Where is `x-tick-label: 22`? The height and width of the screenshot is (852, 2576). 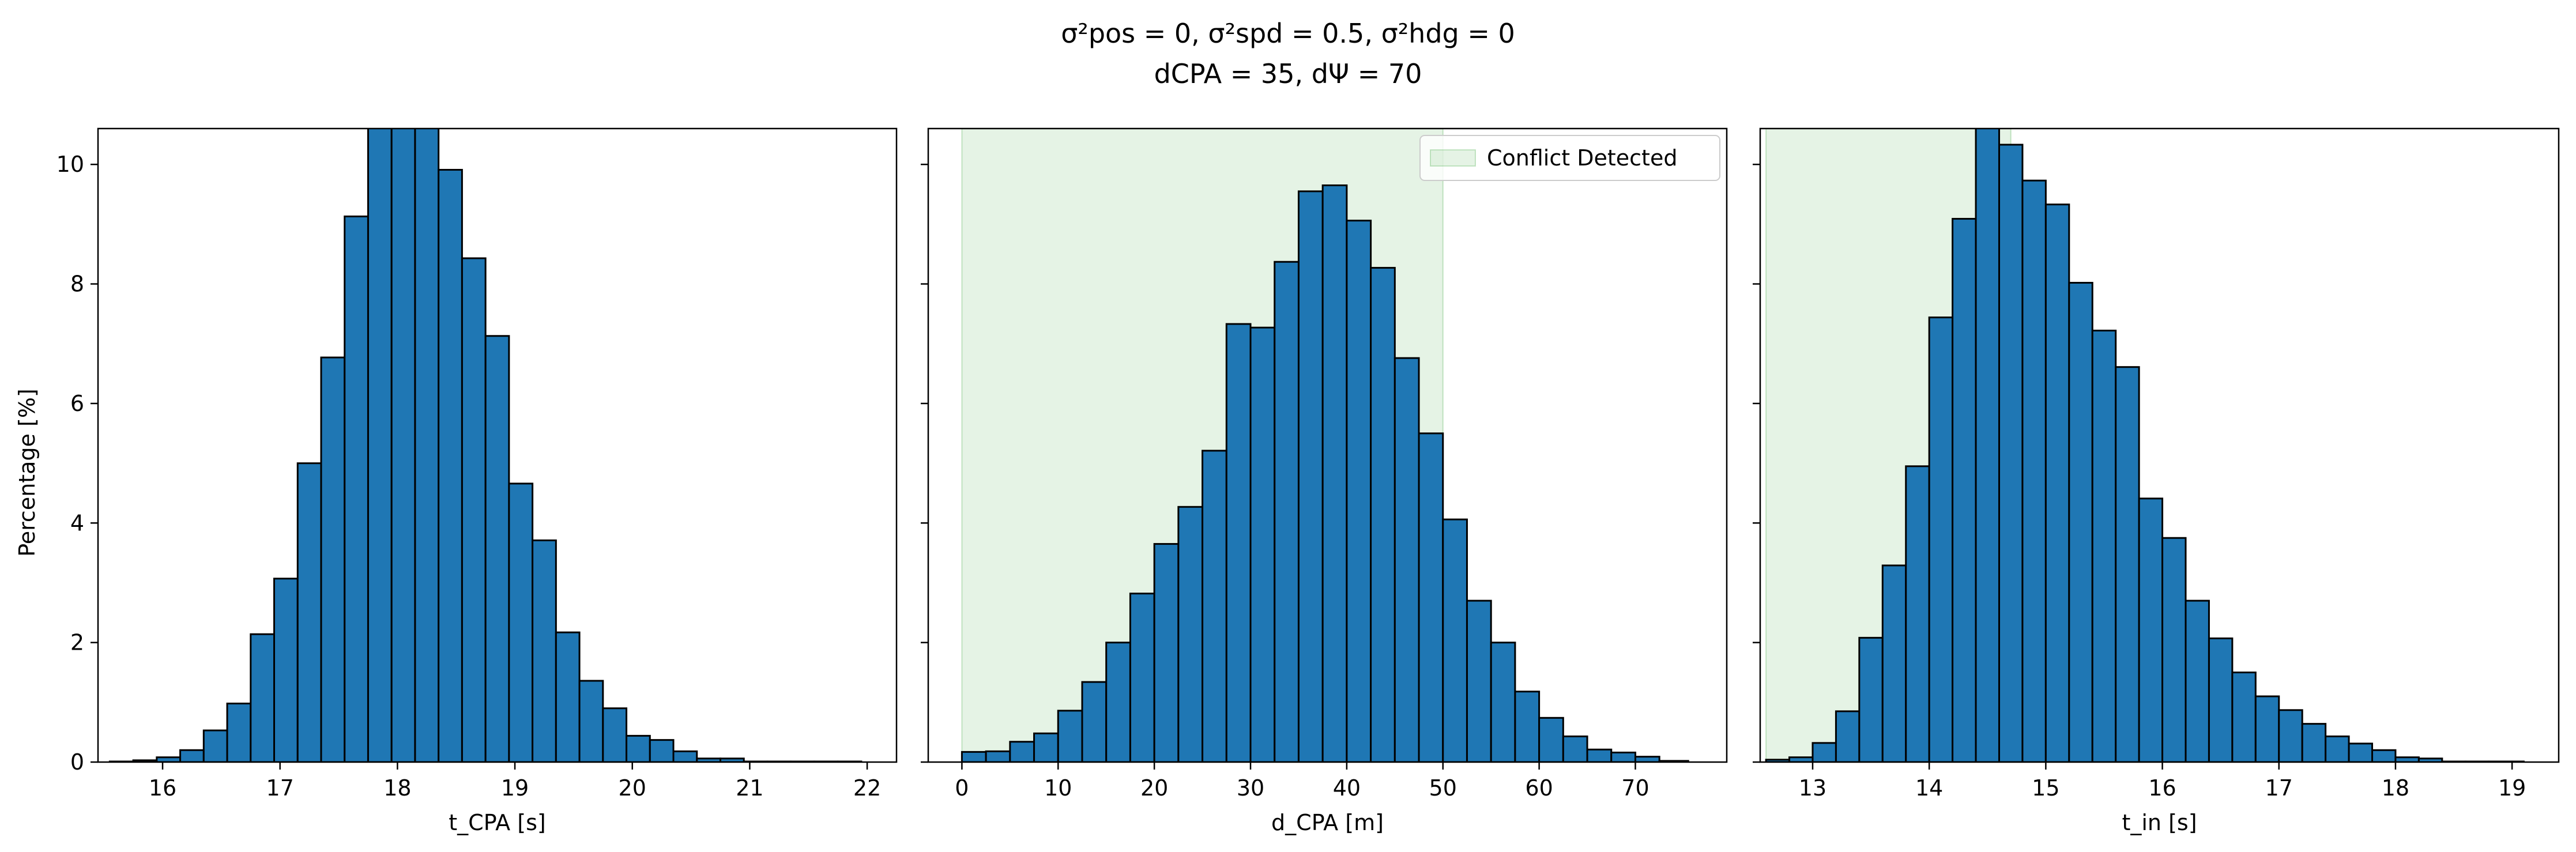 x-tick-label: 22 is located at coordinates (867, 788).